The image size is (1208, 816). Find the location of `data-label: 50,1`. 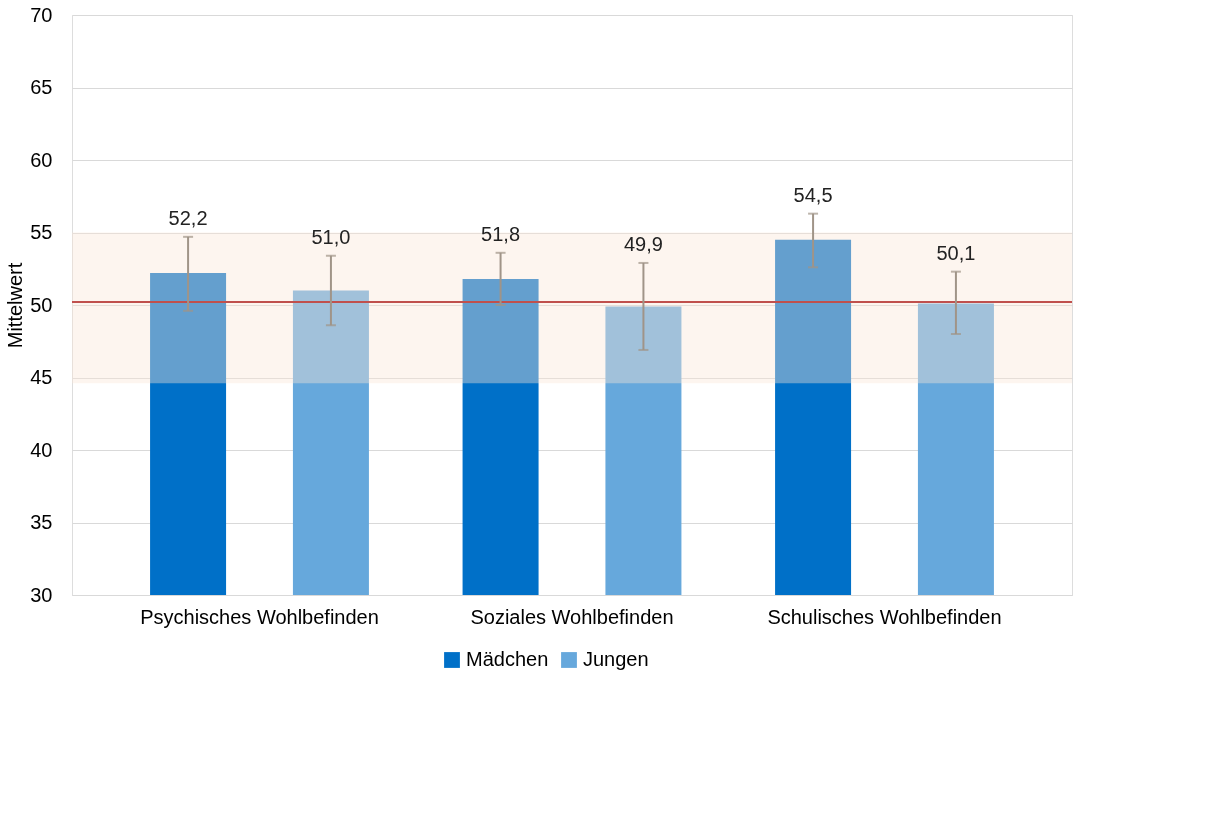

data-label: 50,1 is located at coordinates (956, 252).